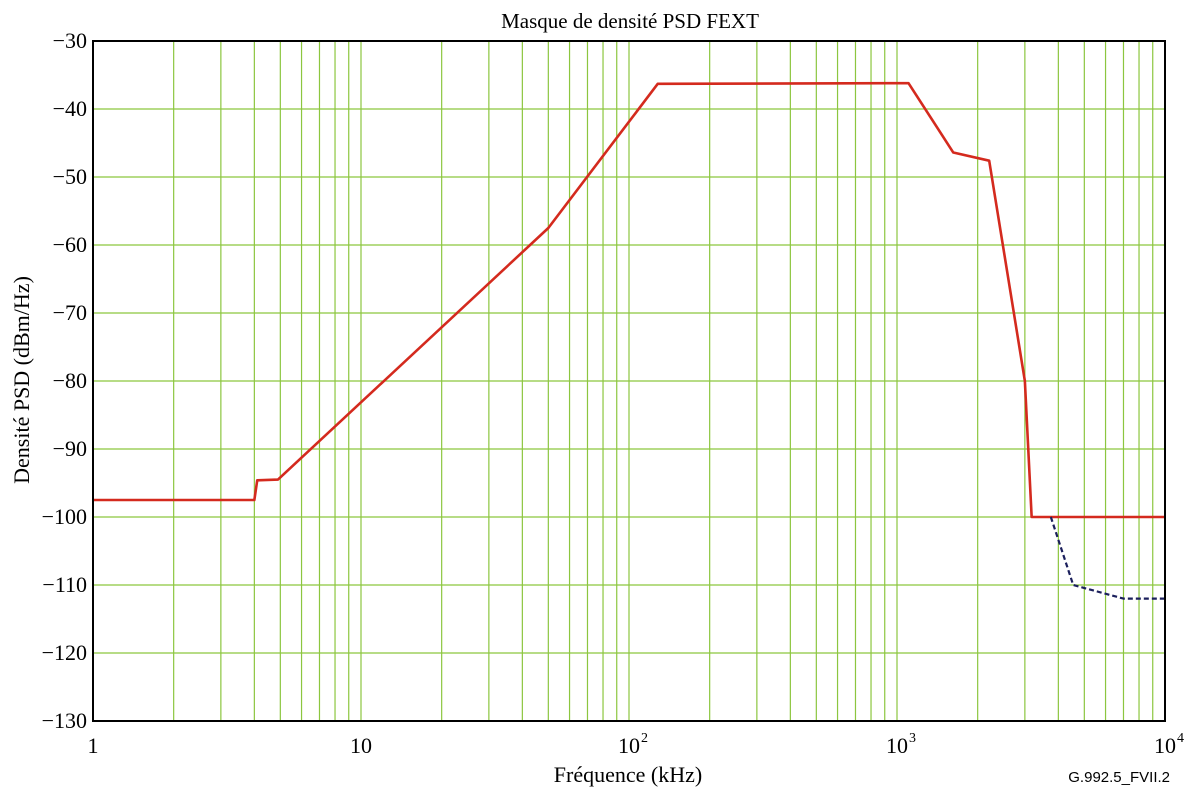 This screenshot has width=1187, height=789. Describe the element at coordinates (1180, 738) in the screenshot. I see `x-tick-exponent: 4` at that location.